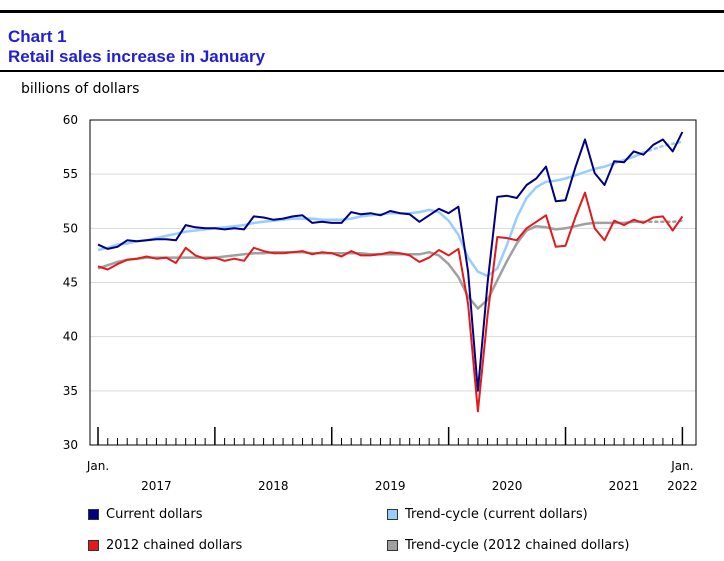 The image size is (724, 561). What do you see at coordinates (507, 486) in the screenshot?
I see `x-year-label-2020: 2020` at bounding box center [507, 486].